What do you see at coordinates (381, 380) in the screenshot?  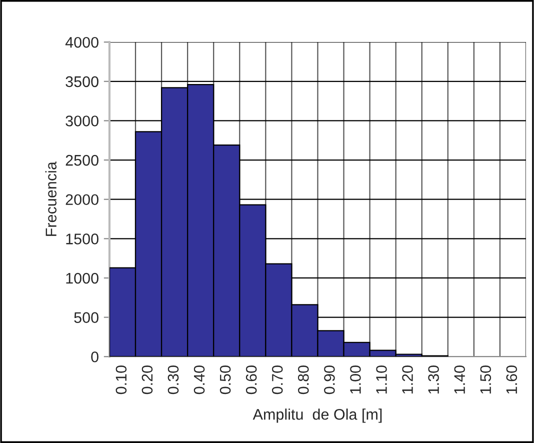 I see `x-tick-label: 1.10` at bounding box center [381, 380].